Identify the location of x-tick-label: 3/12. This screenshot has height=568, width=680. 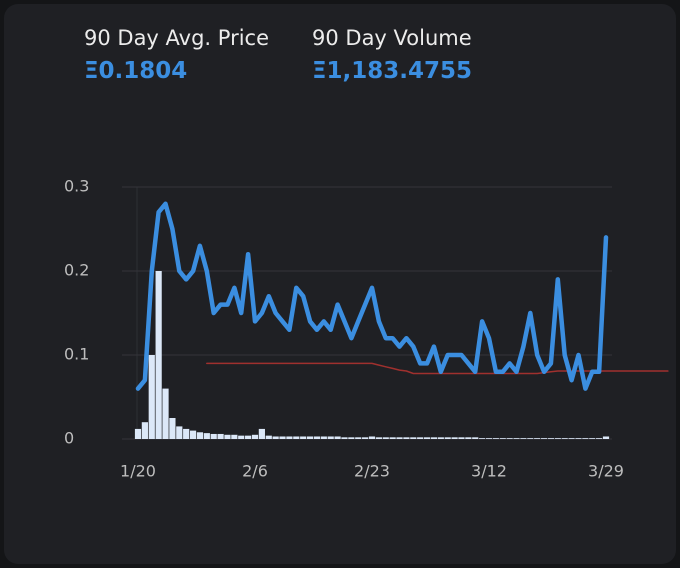
(489, 471).